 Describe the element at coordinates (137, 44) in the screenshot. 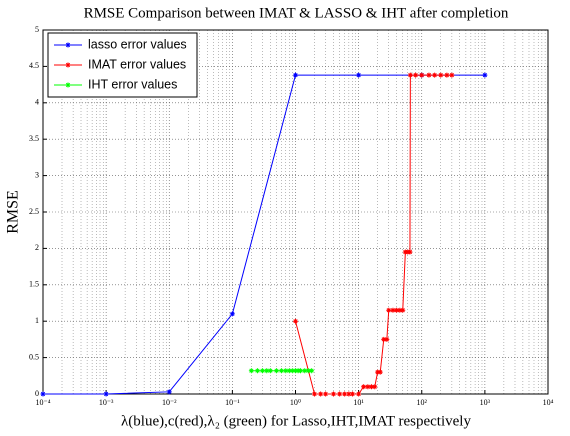

I see `legend-label: lasso error values` at that location.